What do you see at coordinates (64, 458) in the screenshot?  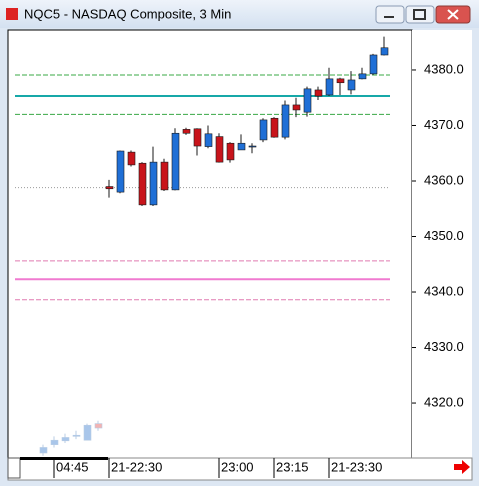 I see `scroll-bar` at bounding box center [64, 458].